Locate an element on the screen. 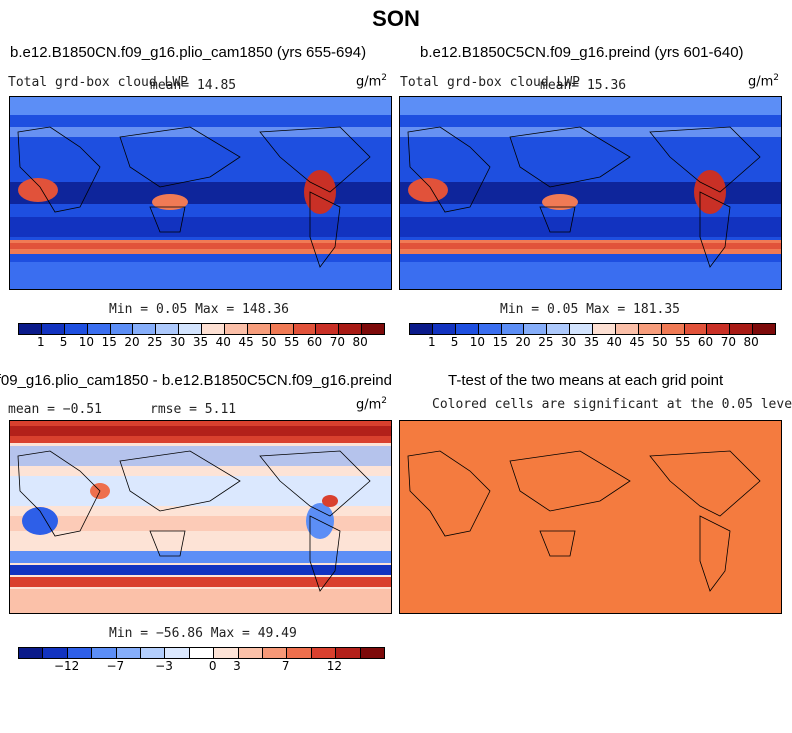  colorbar-tick-label: 0 is located at coordinates (212, 666).